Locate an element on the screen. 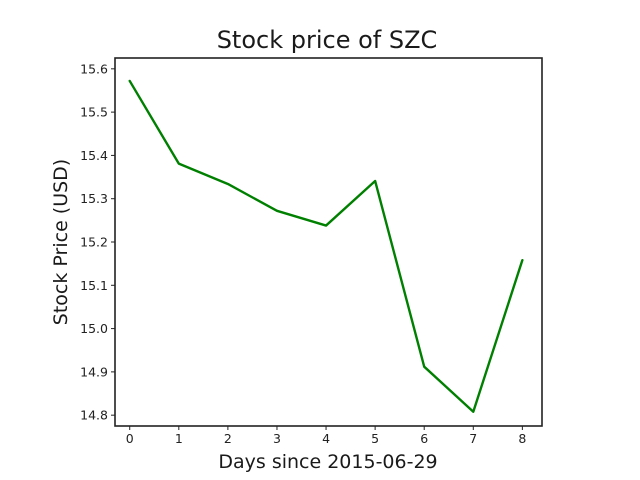  y-tick-label: 14.9 is located at coordinates (94, 371).